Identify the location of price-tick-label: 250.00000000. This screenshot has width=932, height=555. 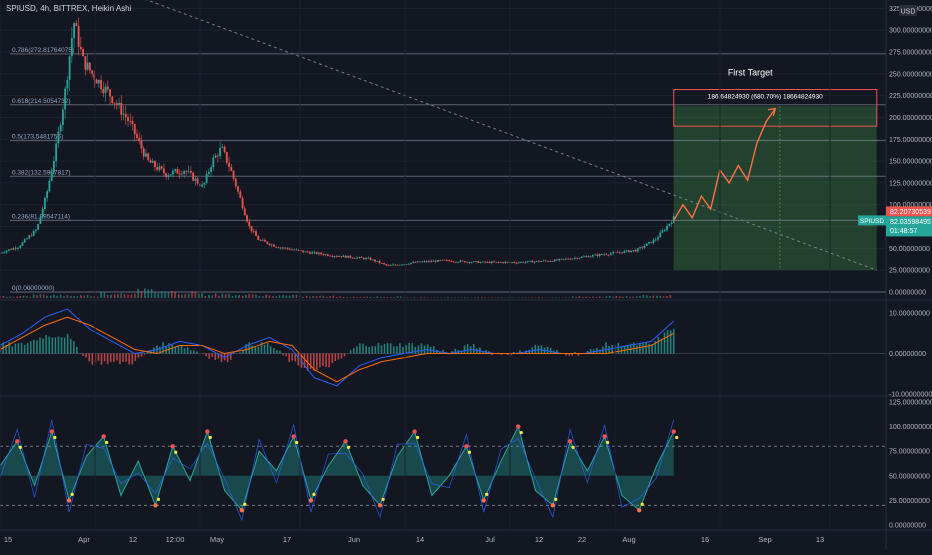
(910, 74).